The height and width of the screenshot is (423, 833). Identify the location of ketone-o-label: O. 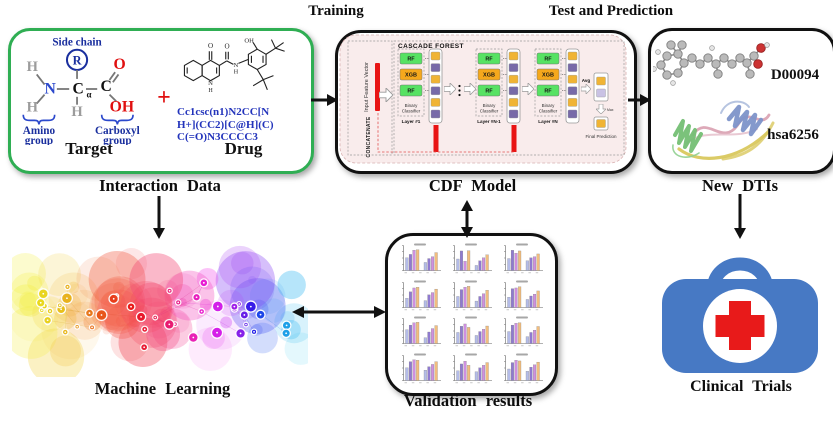
(210, 46).